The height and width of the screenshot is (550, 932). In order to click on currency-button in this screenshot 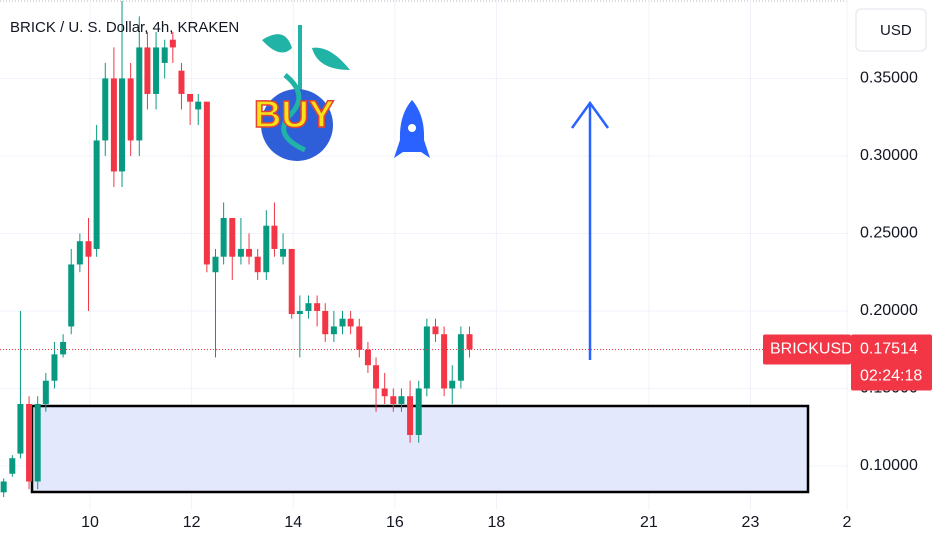, I will do `click(891, 30)`.